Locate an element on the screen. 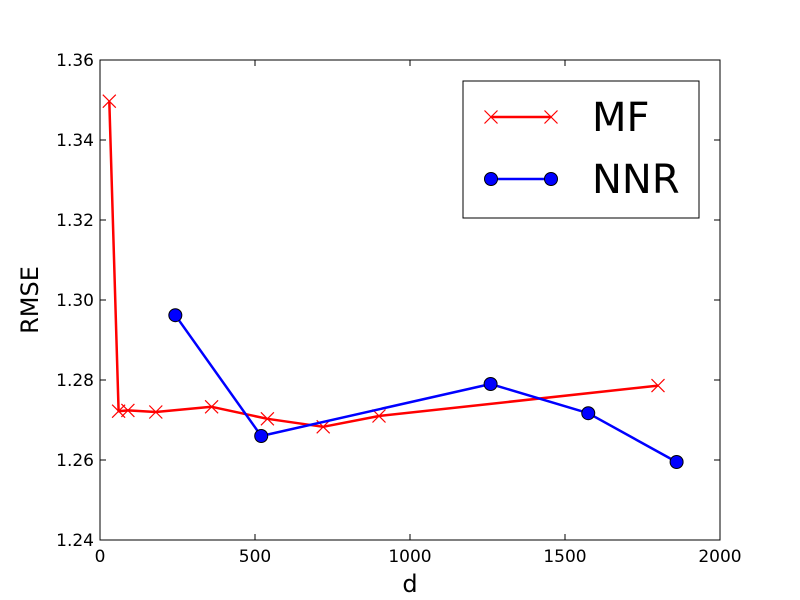 Image resolution: width=800 pixels, height=600 pixels. y-tick-label: 1.26 is located at coordinates (75, 461).